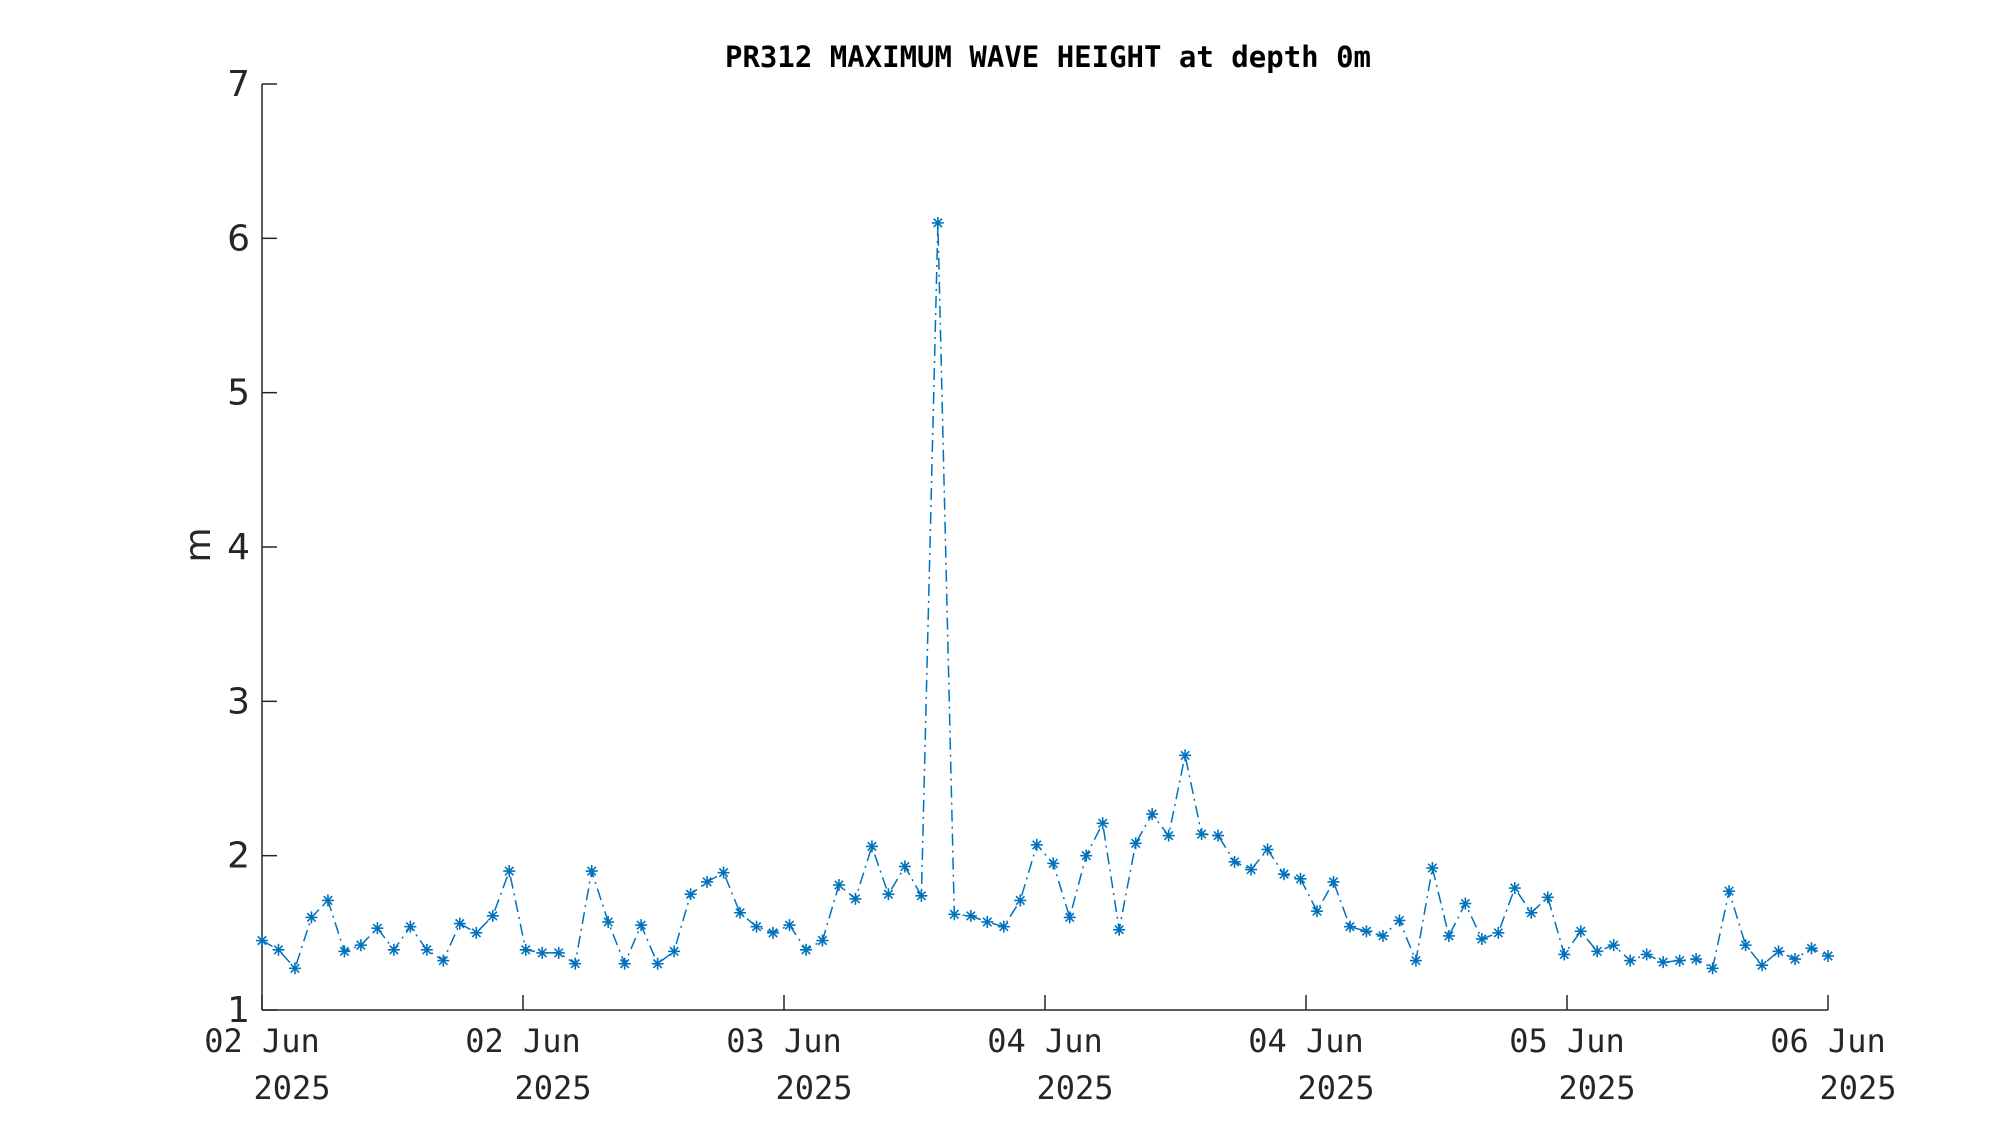  Describe the element at coordinates (238, 701) in the screenshot. I see `y-tick-label: 3` at that location.